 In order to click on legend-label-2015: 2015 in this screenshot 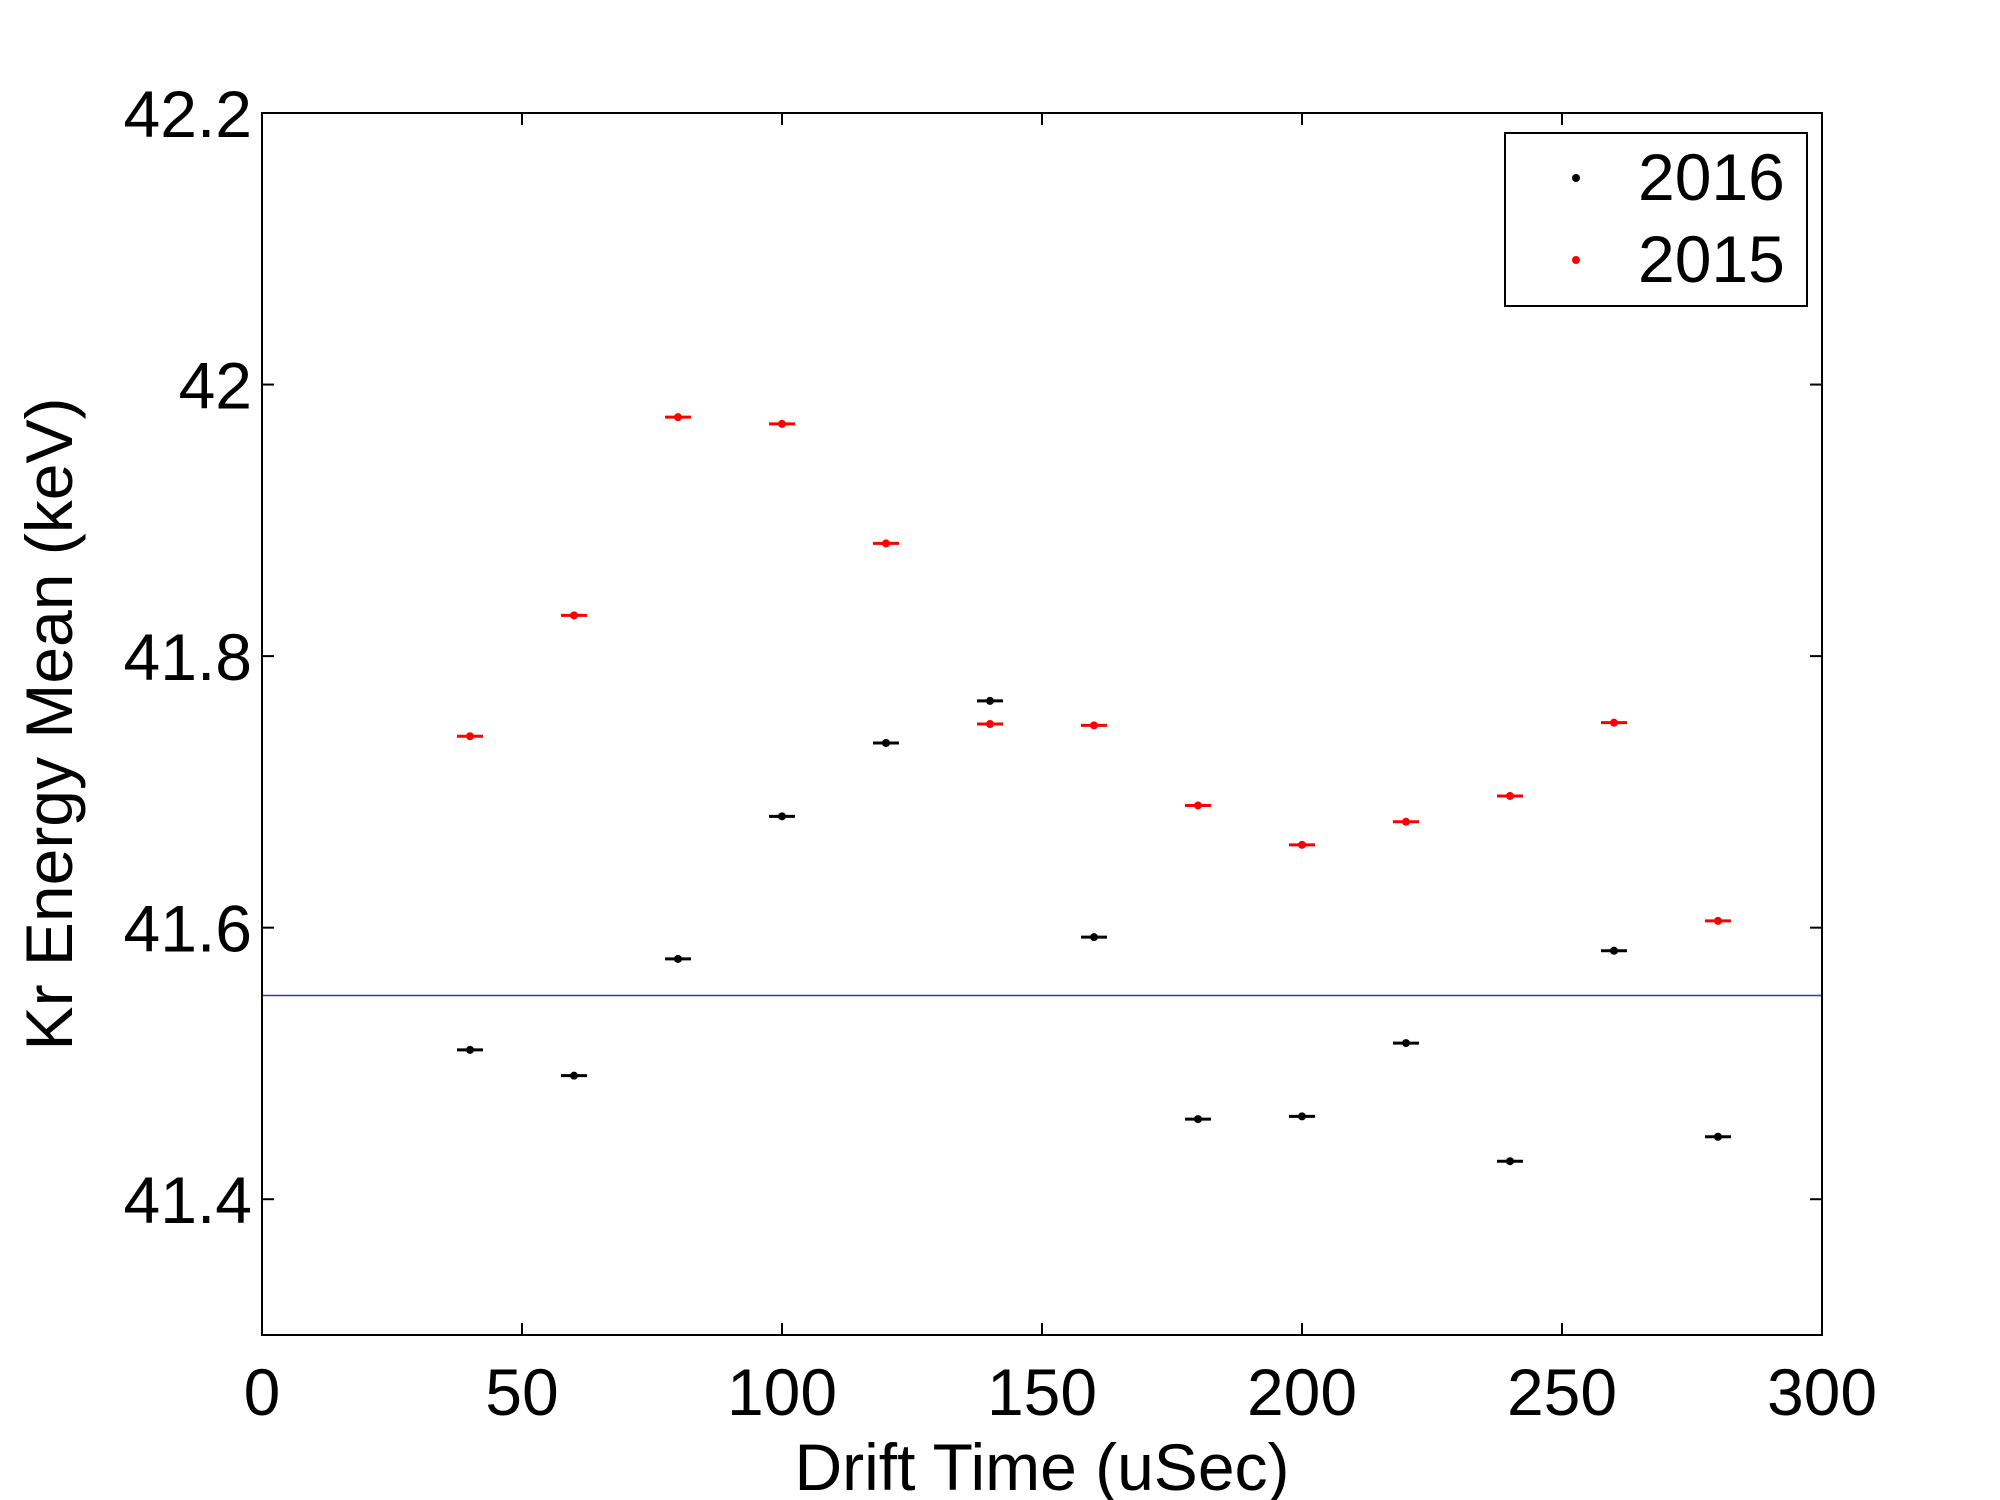, I will do `click(1711, 259)`.